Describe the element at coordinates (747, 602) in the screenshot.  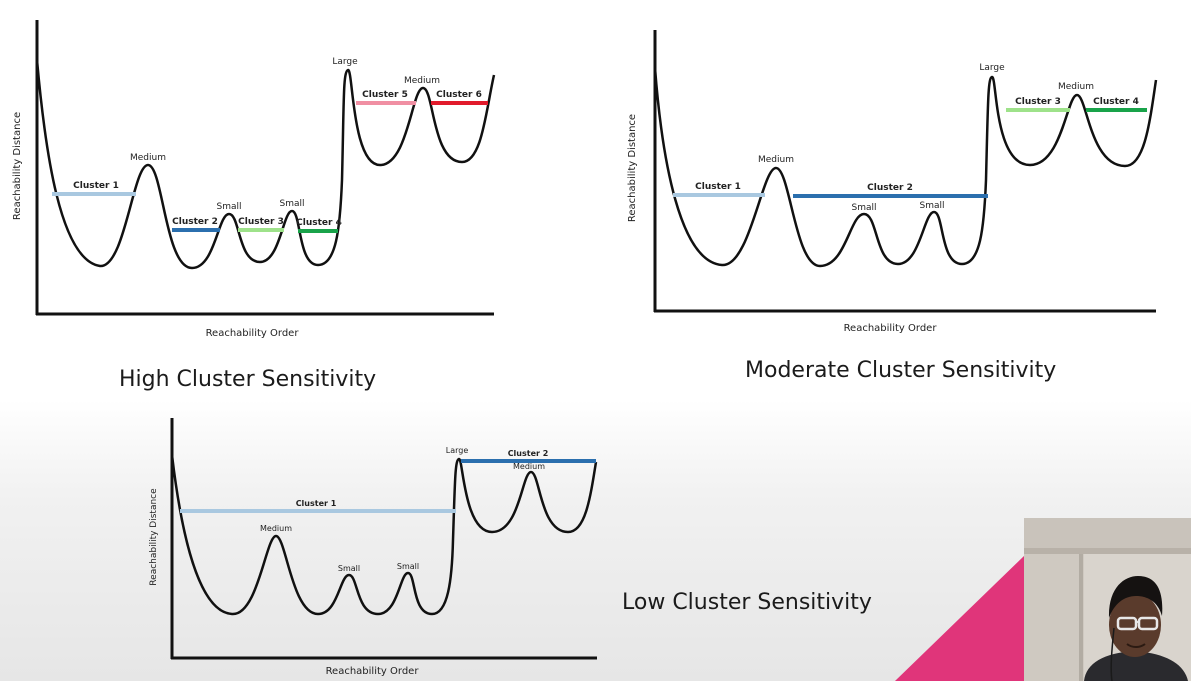
I see `low-sensitivity-caption: Low Cluster Sensitivity` at that location.